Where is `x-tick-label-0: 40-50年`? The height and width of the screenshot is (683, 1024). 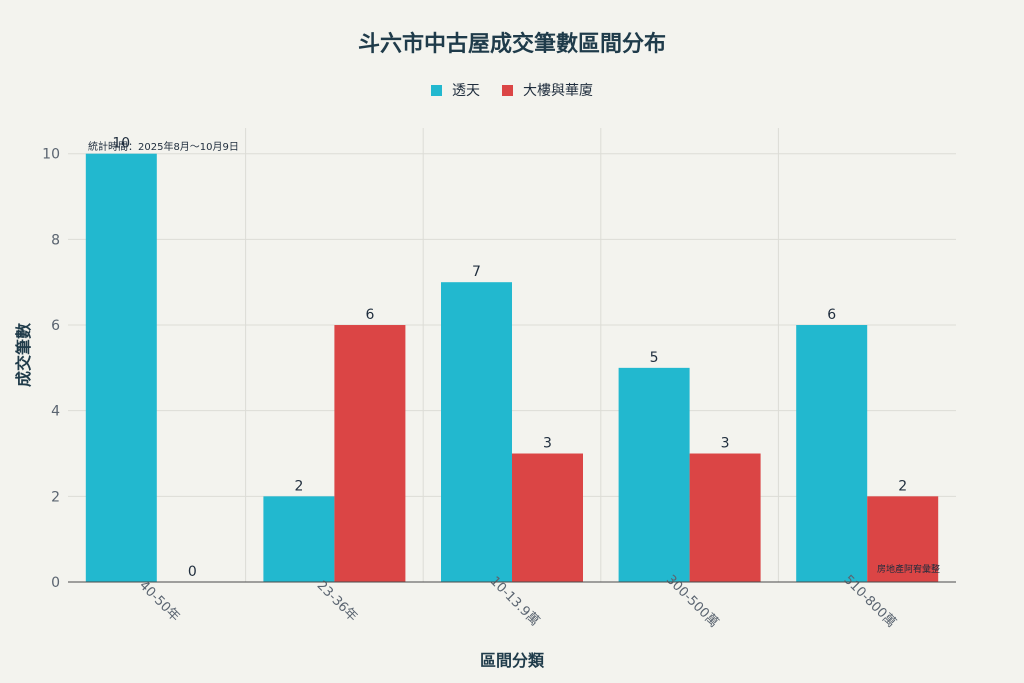 x-tick-label-0: 40-50年 is located at coordinates (159, 601).